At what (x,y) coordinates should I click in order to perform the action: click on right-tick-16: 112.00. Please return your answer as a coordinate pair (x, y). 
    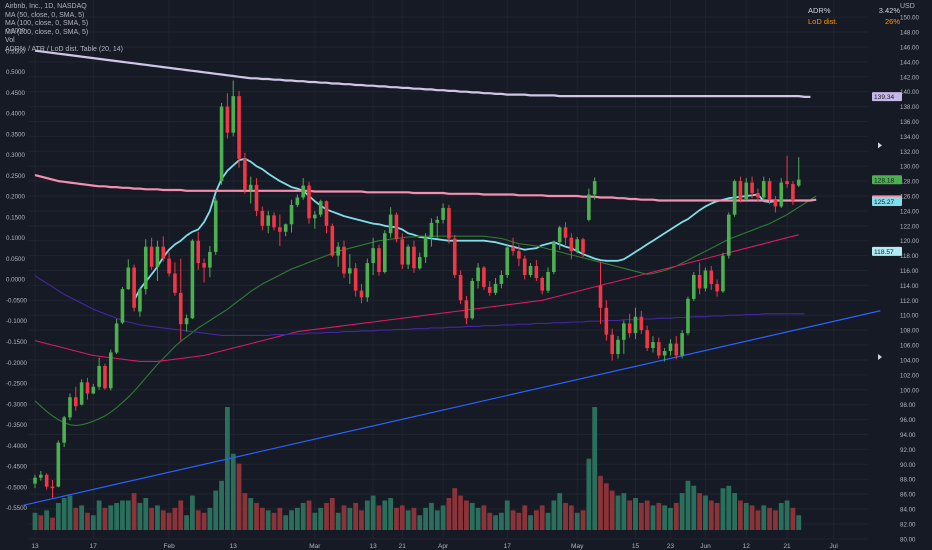
    Looking at the image, I should click on (909, 301).